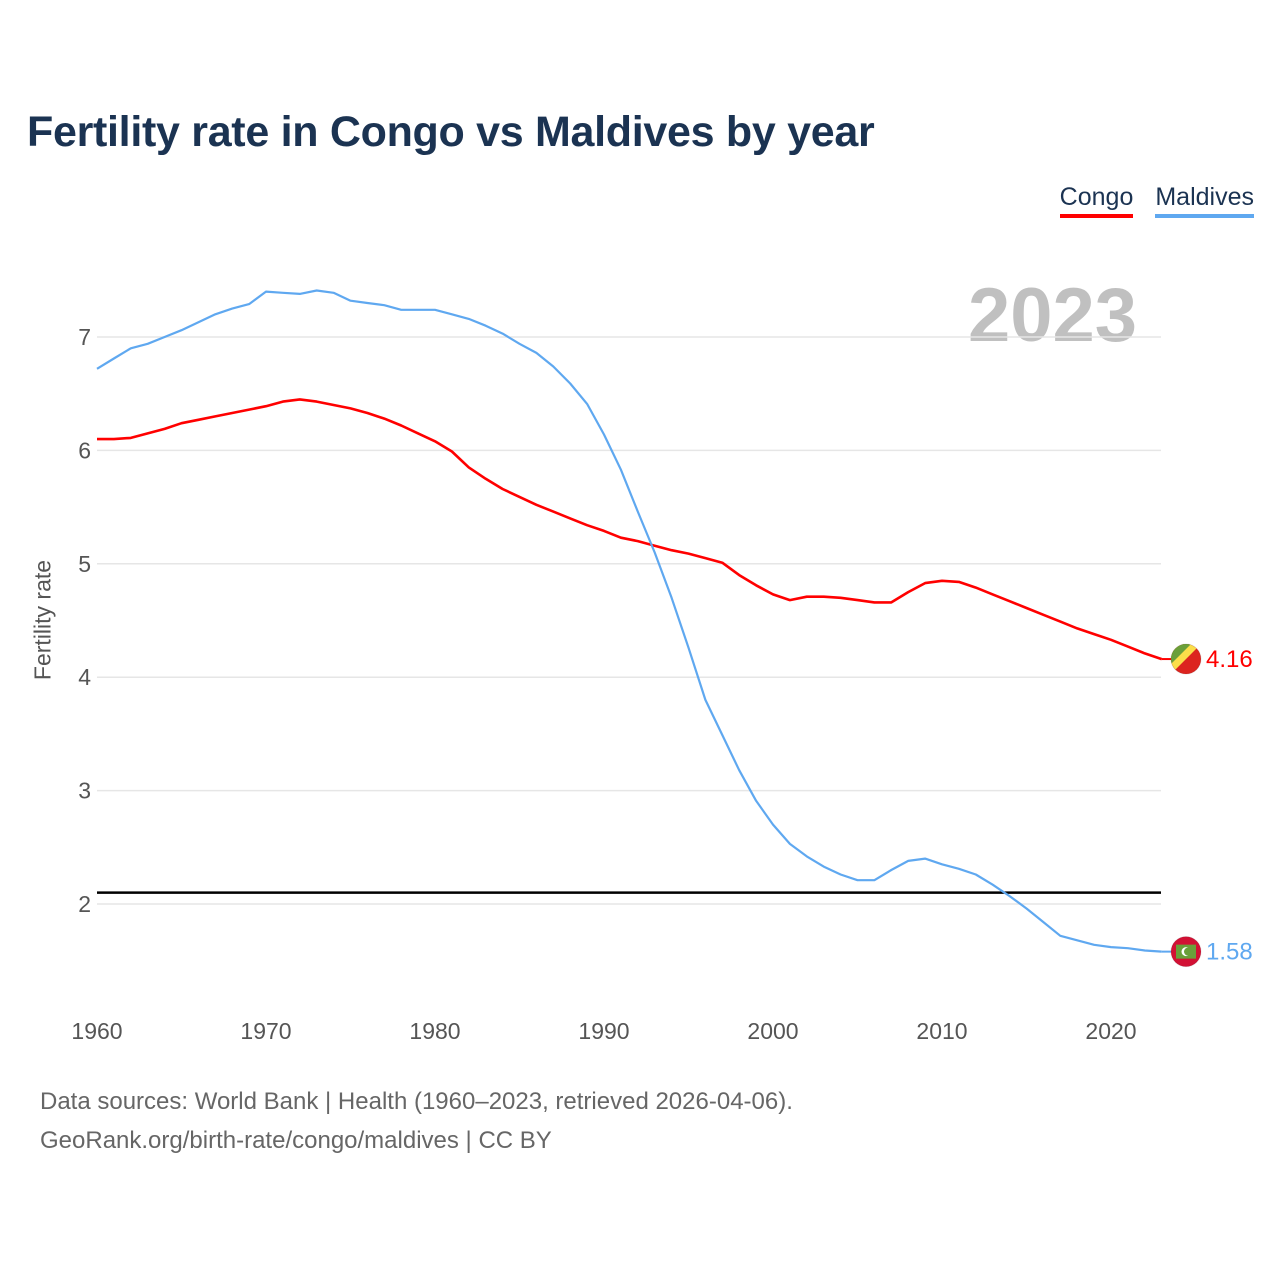 This screenshot has height=1280, width=1280. What do you see at coordinates (1096, 200) in the screenshot?
I see `legend-item-congo: Congo` at bounding box center [1096, 200].